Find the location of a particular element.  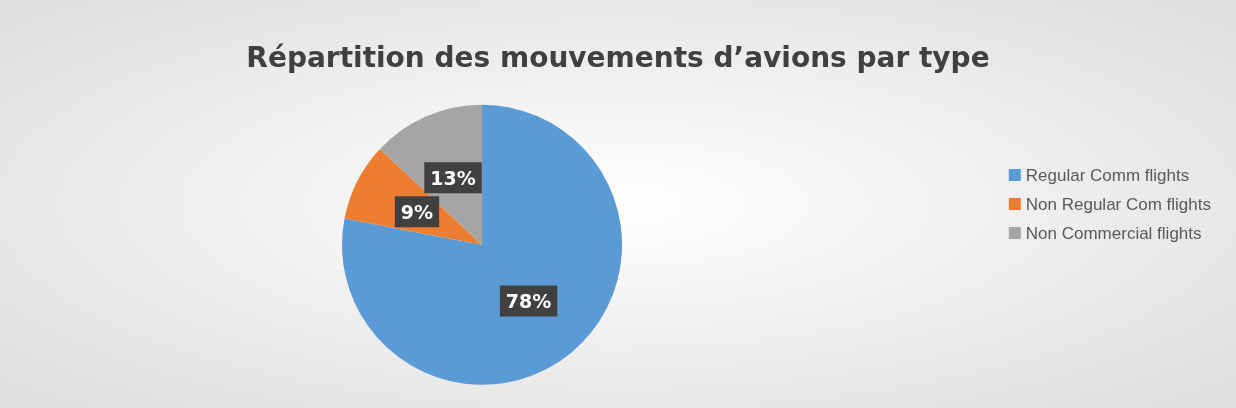

legend-label: Non Commercial flights is located at coordinates (1113, 233).